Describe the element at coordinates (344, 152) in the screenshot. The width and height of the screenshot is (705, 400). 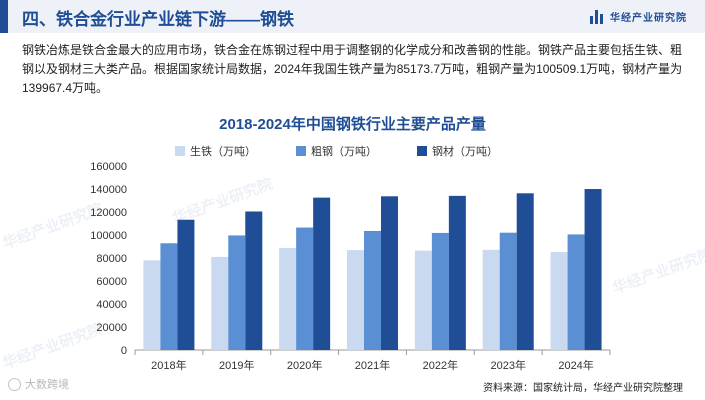
I see `legend-label: 粗钢（万吨）` at that location.